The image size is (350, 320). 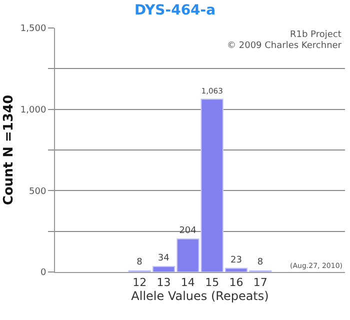 I want to click on annotation: © 2009 Charles Kerchner, so click(x=284, y=46).